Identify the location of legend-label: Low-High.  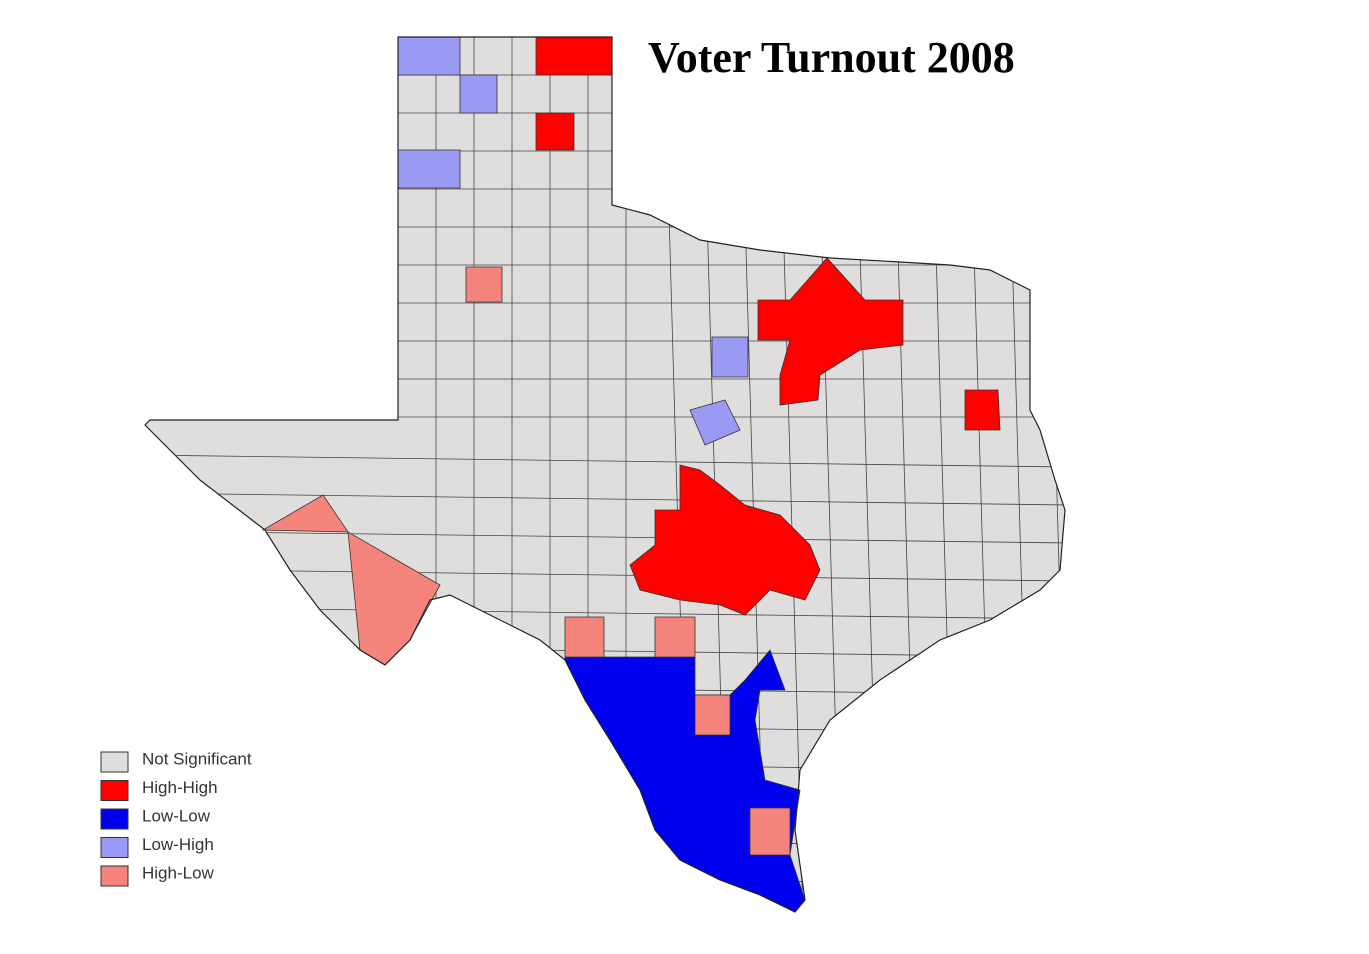
(178, 844).